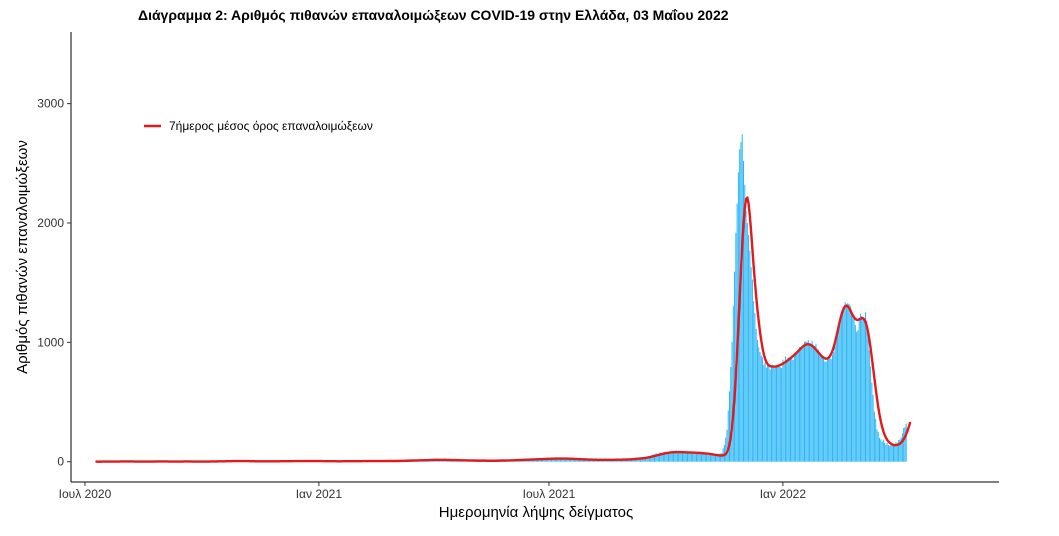 This screenshot has width=1059, height=536. Describe the element at coordinates (549, 494) in the screenshot. I see `x-tick-label: Ιουλ 2021` at that location.